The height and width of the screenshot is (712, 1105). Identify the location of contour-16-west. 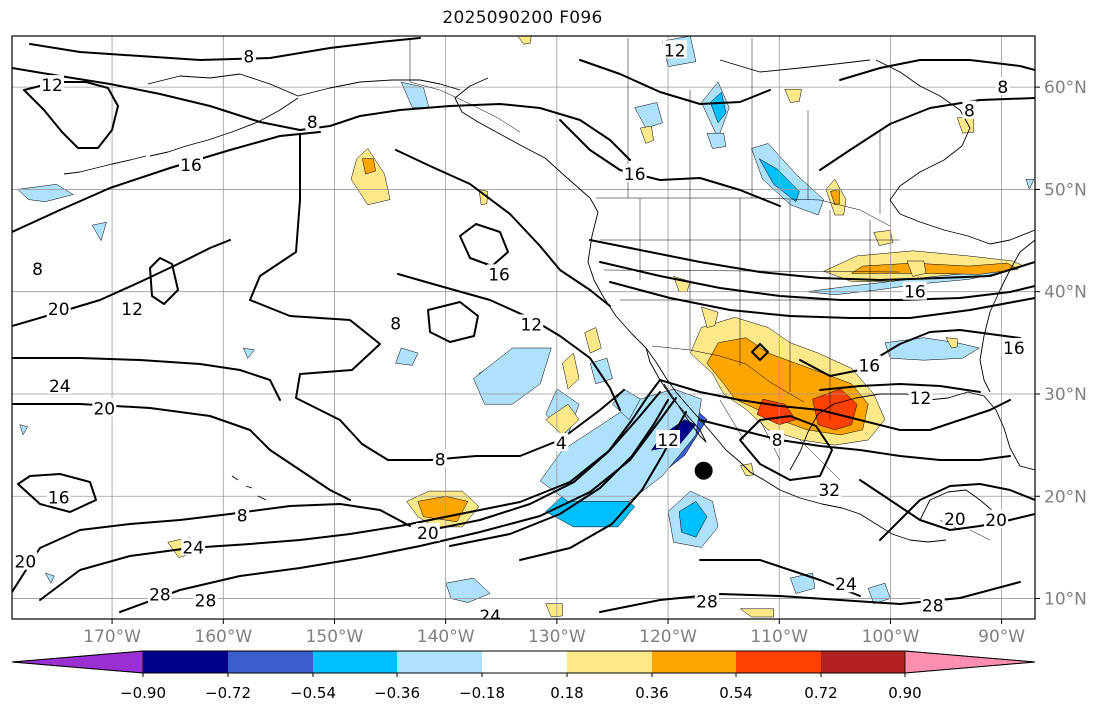
(166, 182).